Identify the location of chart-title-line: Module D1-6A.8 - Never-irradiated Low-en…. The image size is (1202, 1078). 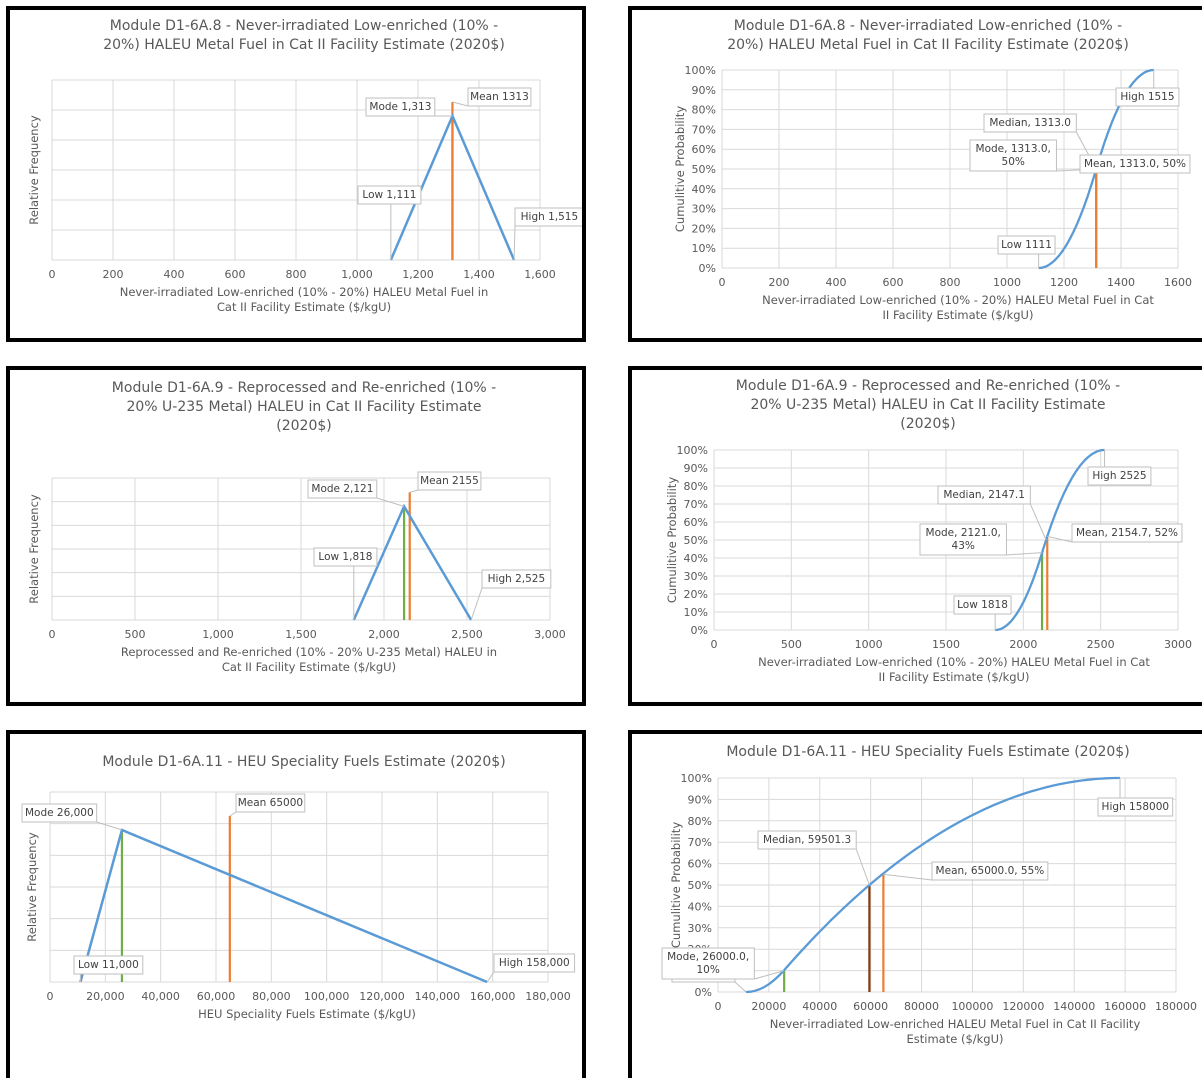
(928, 26).